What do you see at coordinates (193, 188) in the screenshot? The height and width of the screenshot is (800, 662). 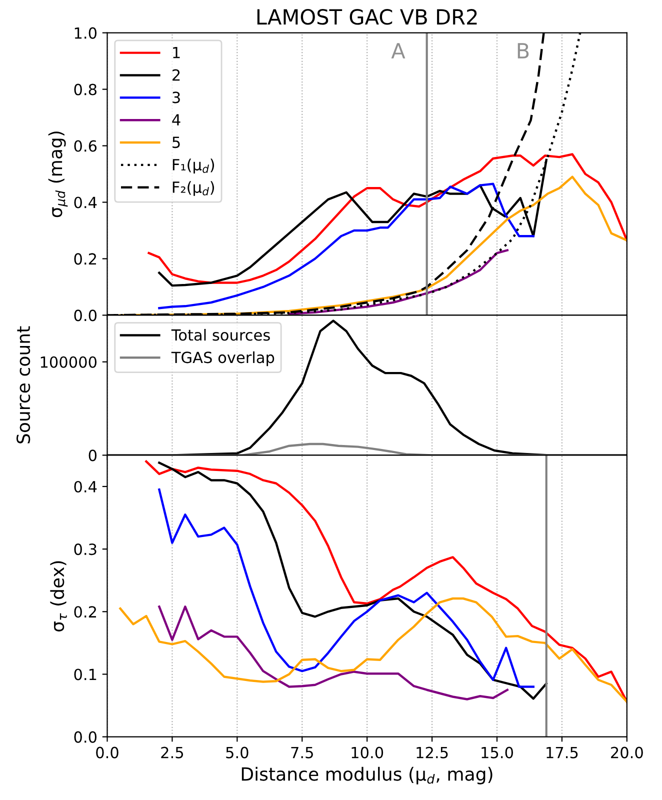 I see `legend-label: F₂(μ$_{d}$)` at bounding box center [193, 188].